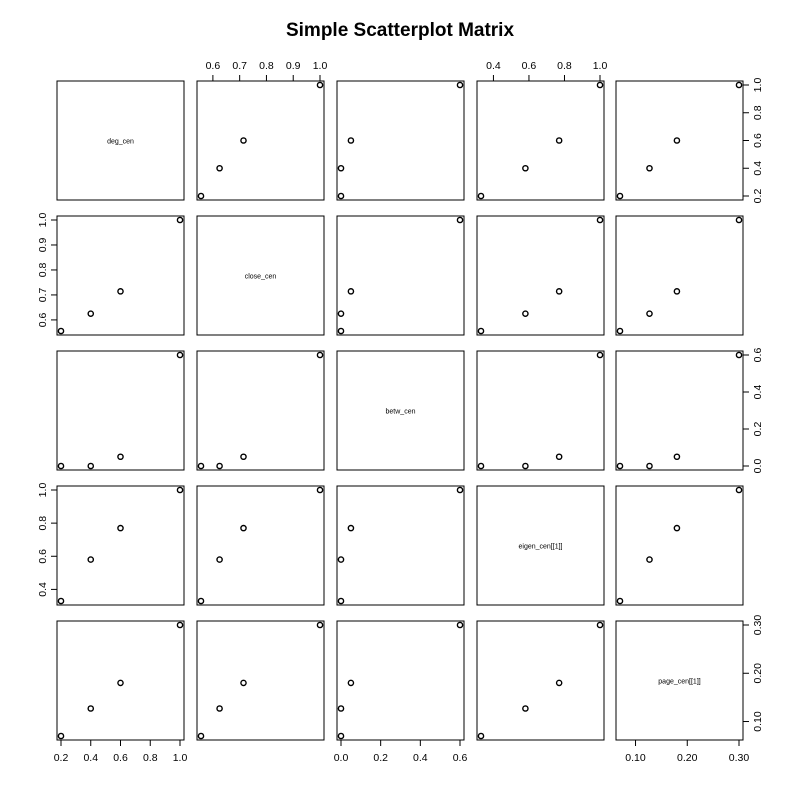 The width and height of the screenshot is (800, 800). I want to click on panel-r0-c3, so click(540, 140).